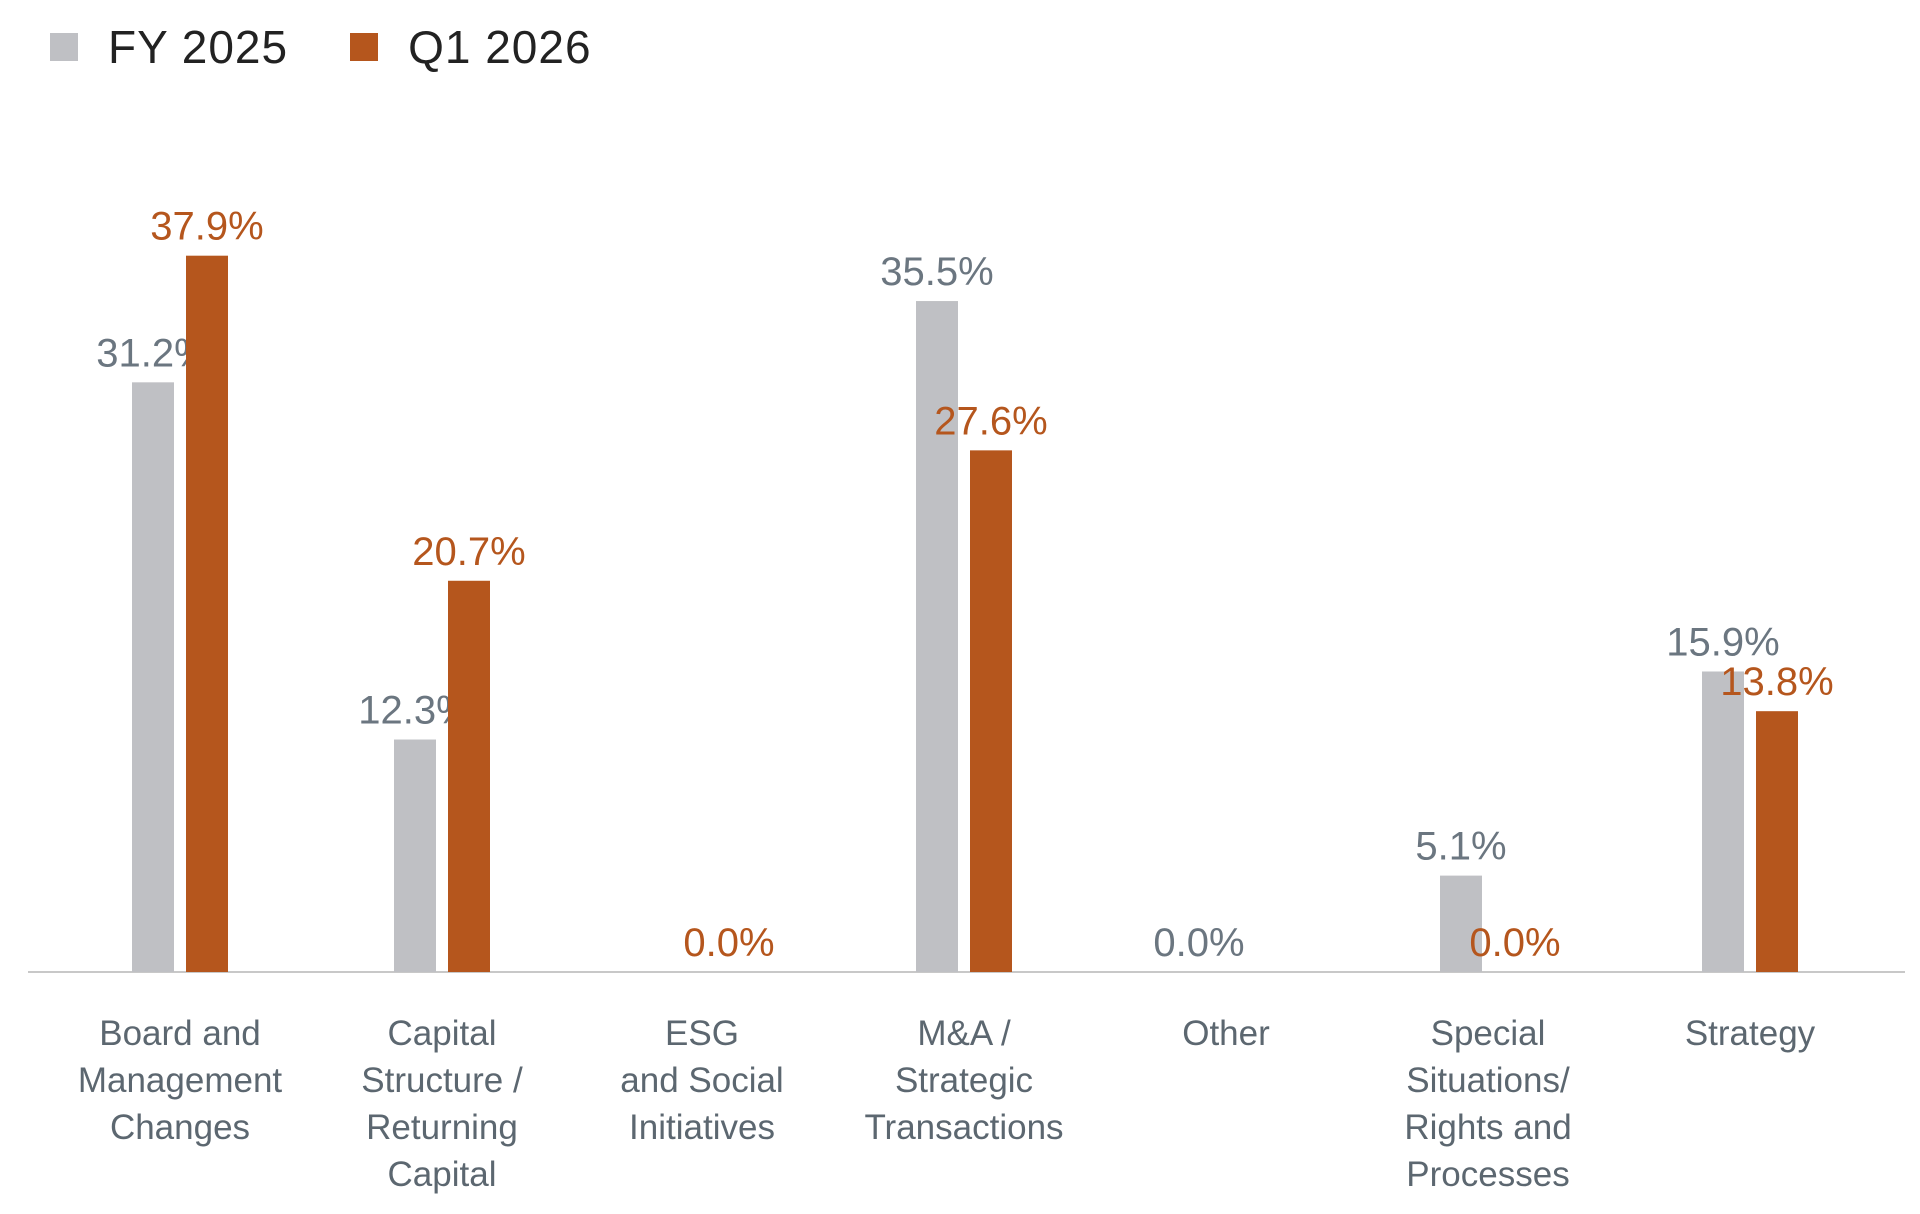  Describe the element at coordinates (442, 1080) in the screenshot. I see `category-label-1-line-1: Structure /` at that location.